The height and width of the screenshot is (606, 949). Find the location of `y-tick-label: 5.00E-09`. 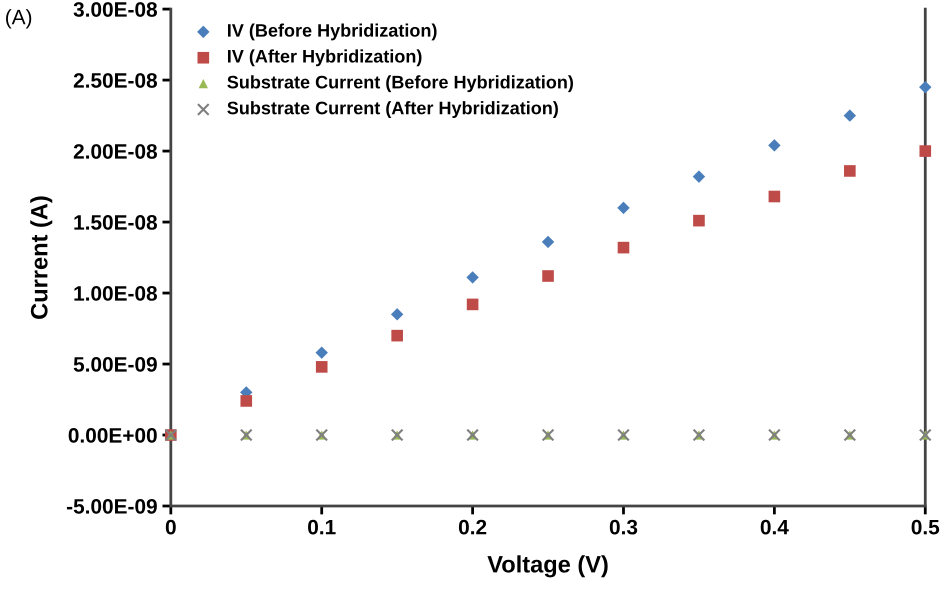

y-tick-label: 5.00E-09 is located at coordinates (115, 364).